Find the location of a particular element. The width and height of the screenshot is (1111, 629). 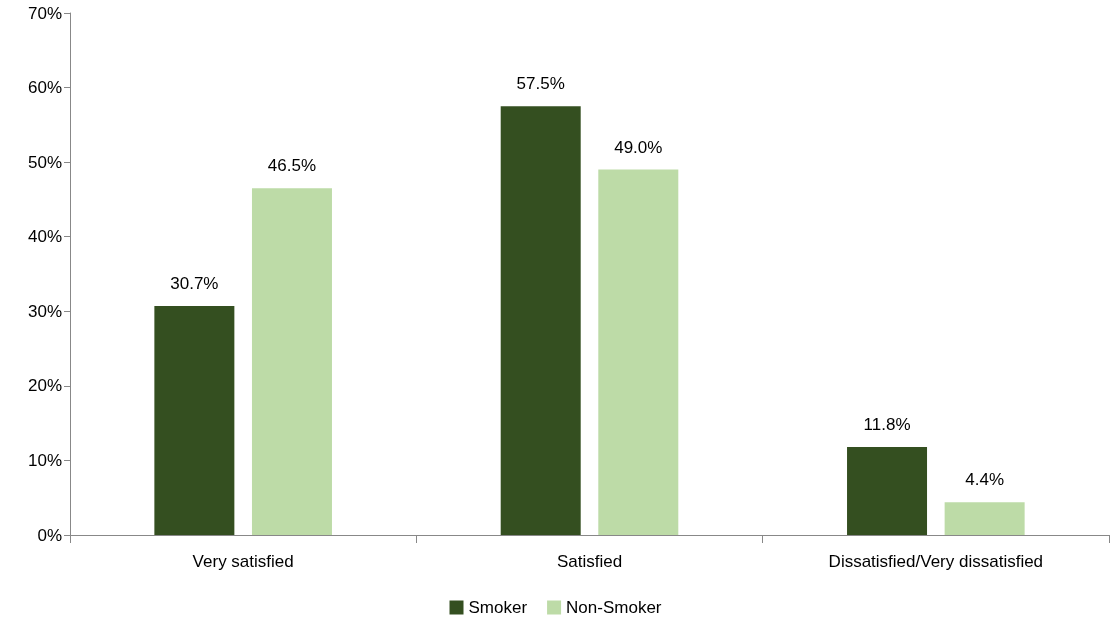

data-label: 49.0% is located at coordinates (638, 147).